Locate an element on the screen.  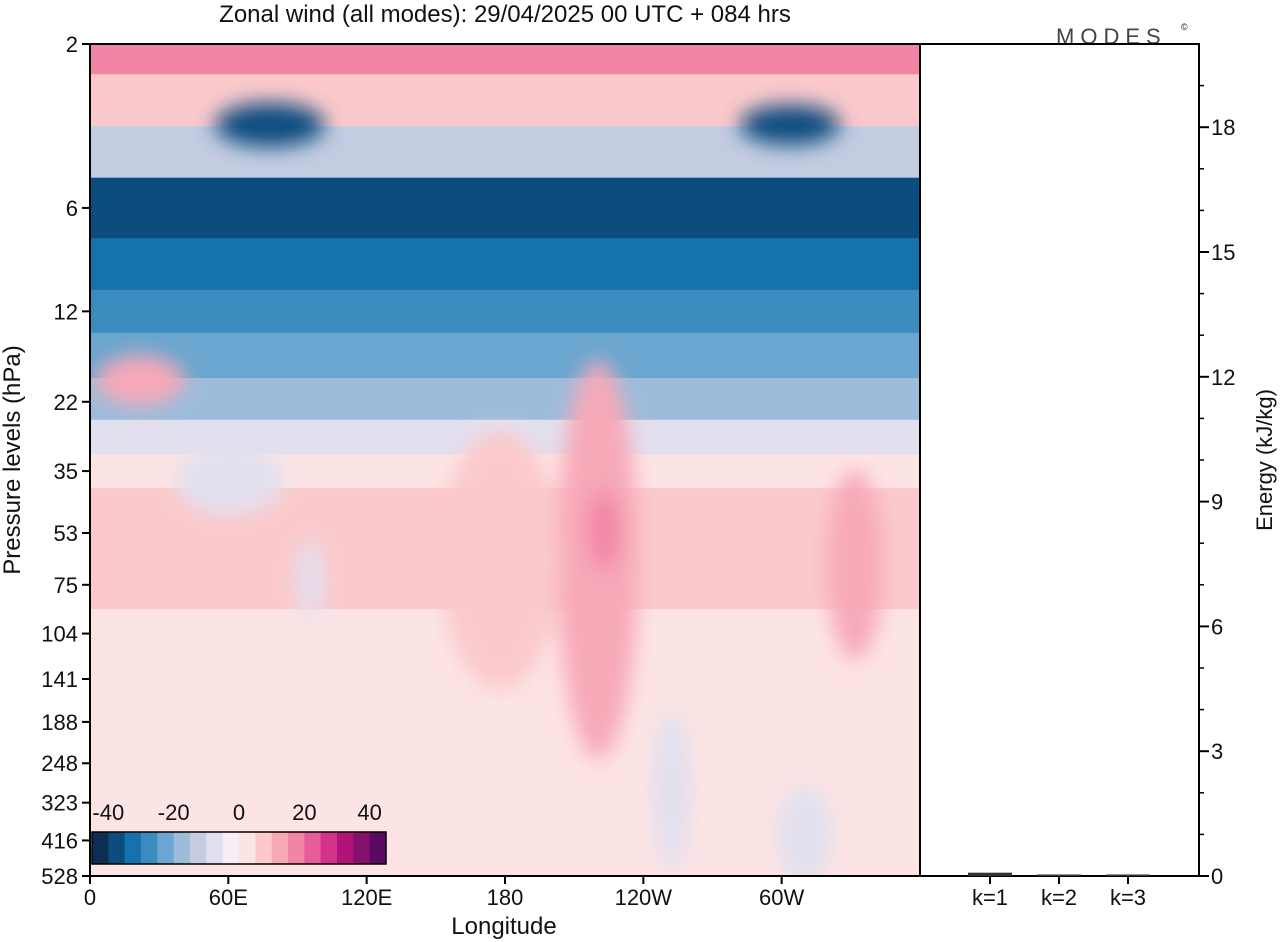
x-axis-label: Longitude is located at coordinates (503, 926).